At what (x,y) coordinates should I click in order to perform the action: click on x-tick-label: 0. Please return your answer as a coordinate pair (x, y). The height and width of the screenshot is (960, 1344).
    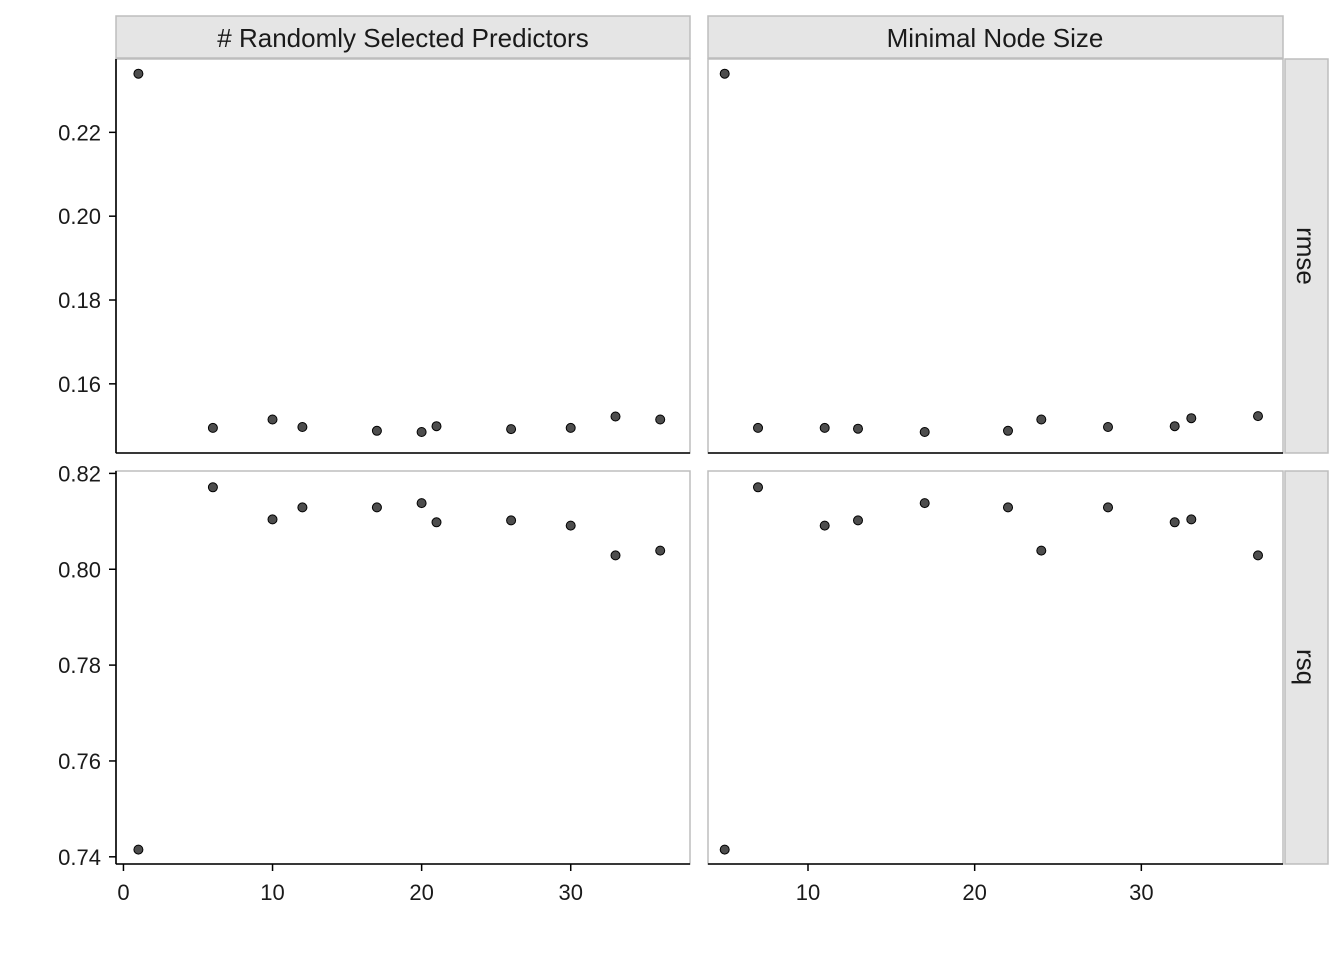
    Looking at the image, I should click on (123, 892).